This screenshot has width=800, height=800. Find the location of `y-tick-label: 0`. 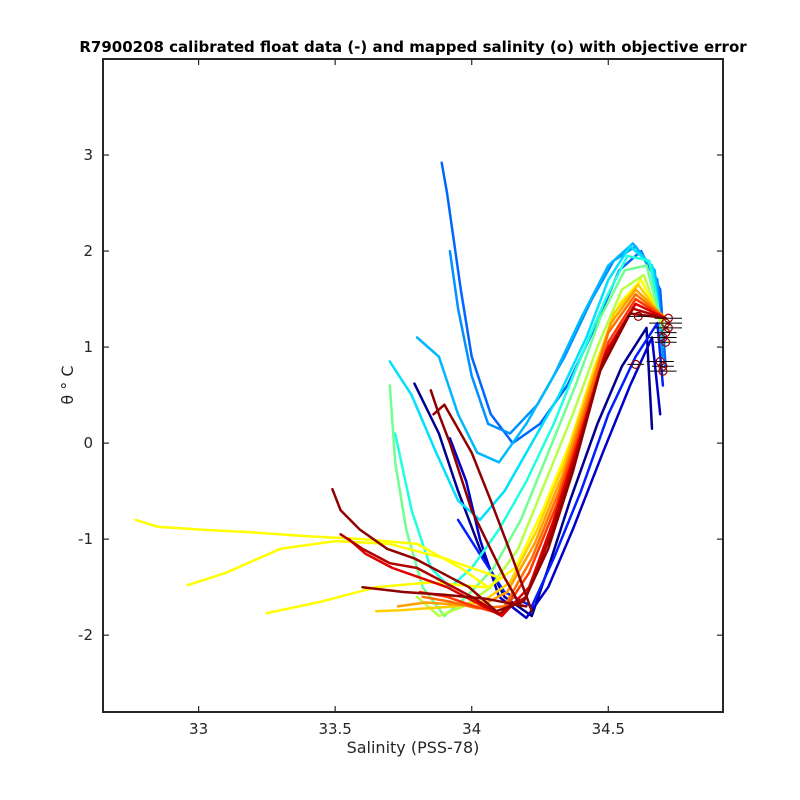

y-tick-label: 0 is located at coordinates (88, 443).